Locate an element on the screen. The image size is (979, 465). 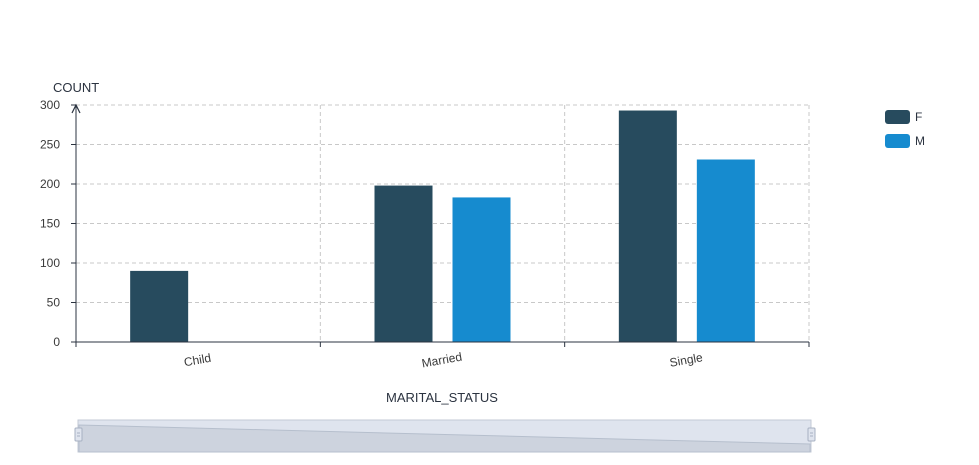
legend-label: M is located at coordinates (920, 141).